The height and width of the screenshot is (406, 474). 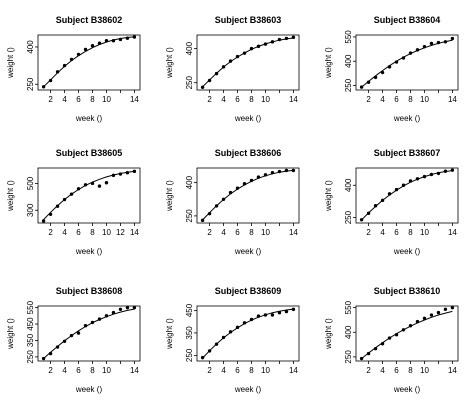 What do you see at coordinates (89, 291) in the screenshot?
I see `panel-title: Subject B38608` at bounding box center [89, 291].